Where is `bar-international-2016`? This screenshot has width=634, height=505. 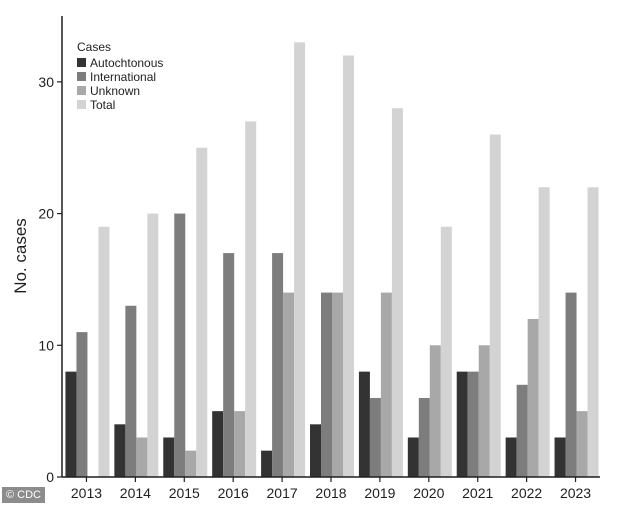
bar-international-2016 is located at coordinates (229, 365).